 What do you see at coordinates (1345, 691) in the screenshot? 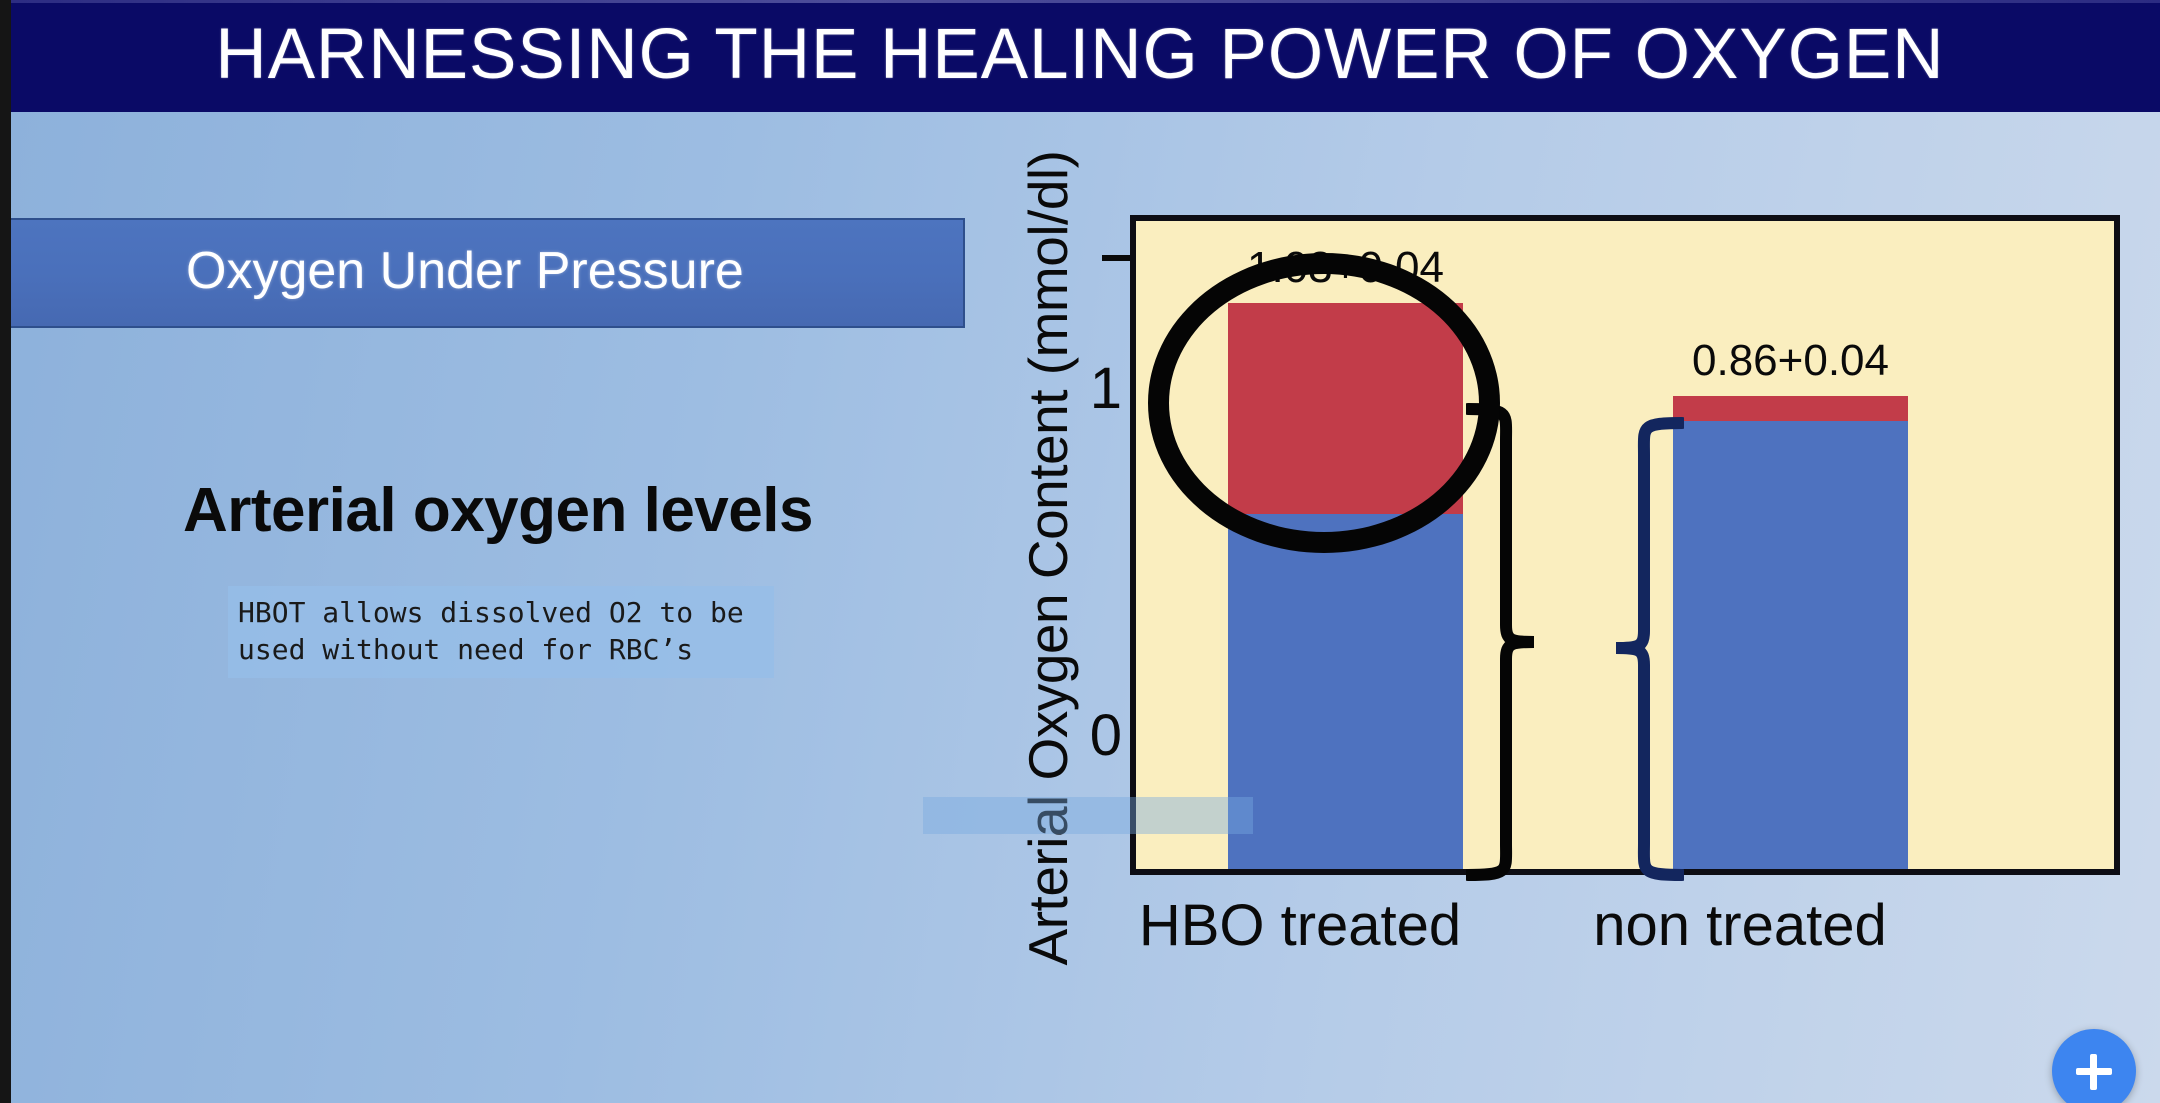
I see `bar-segment-hemoglobin-hbo` at bounding box center [1345, 691].